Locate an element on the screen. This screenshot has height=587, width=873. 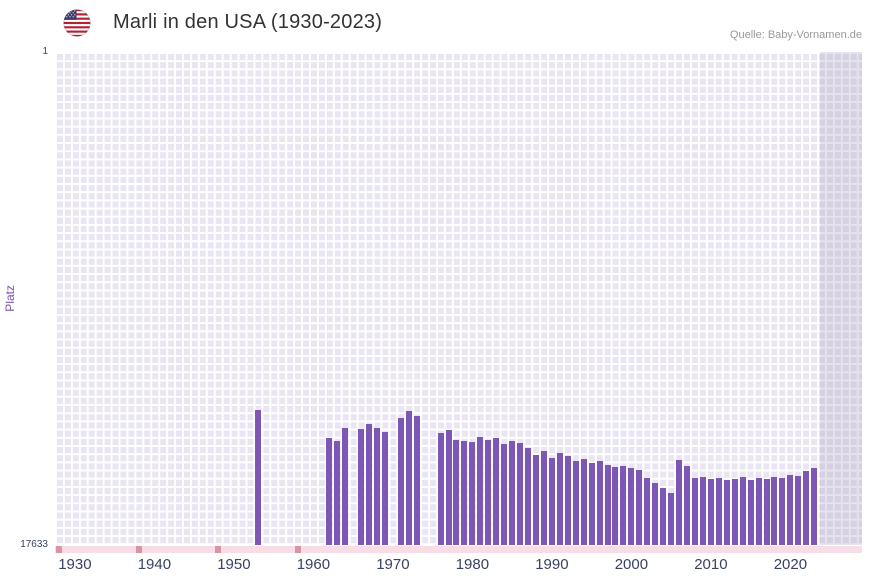
bar-1991 is located at coordinates (559, 498).